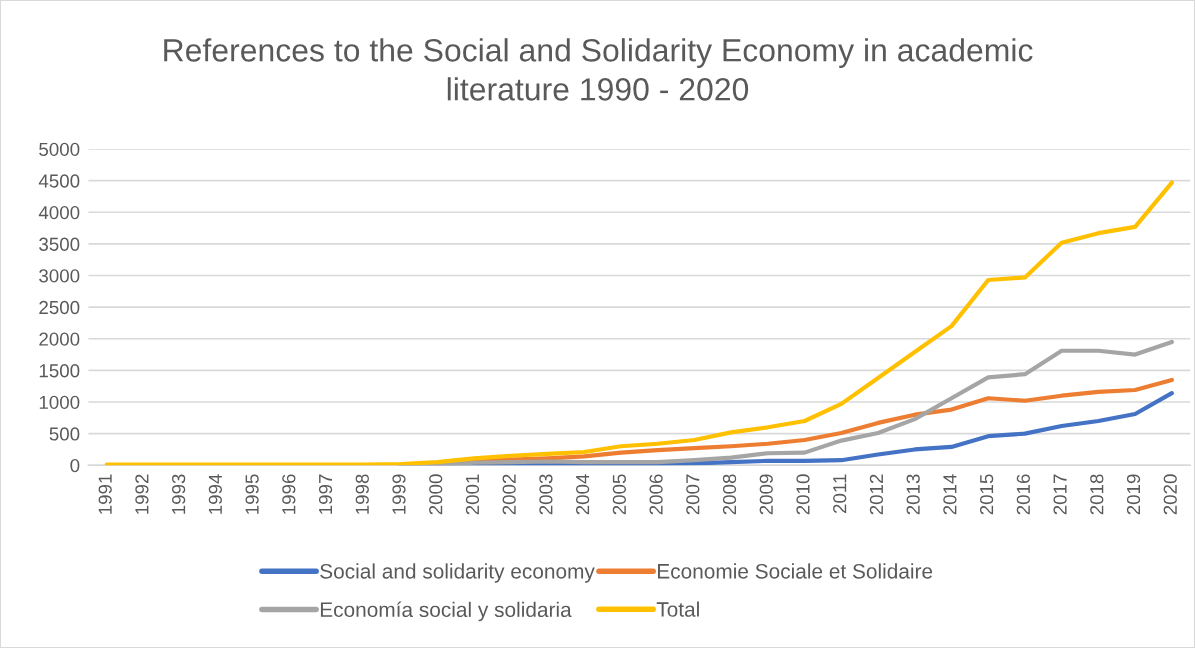 This screenshot has width=1195, height=648. What do you see at coordinates (59, 339) in the screenshot?
I see `y-tick-label: 2000` at bounding box center [59, 339].